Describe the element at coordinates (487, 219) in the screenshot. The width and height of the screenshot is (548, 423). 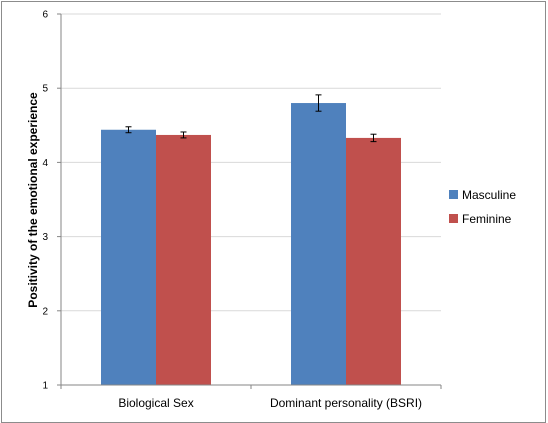
I see `legend-label: Feminine` at that location.